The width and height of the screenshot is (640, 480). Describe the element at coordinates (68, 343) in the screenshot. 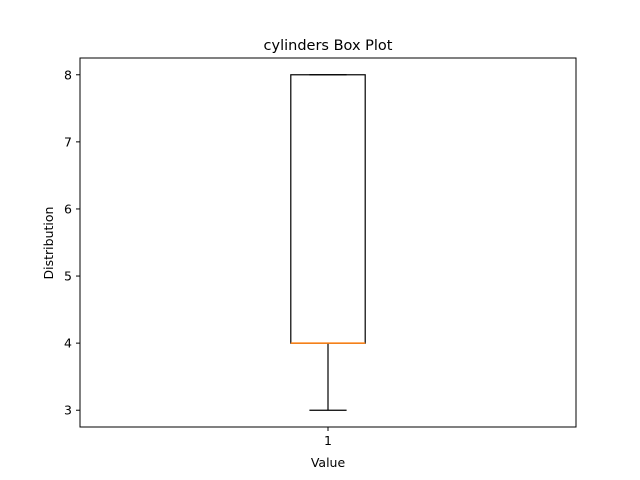

I see `y-tick-label: 4` at that location.